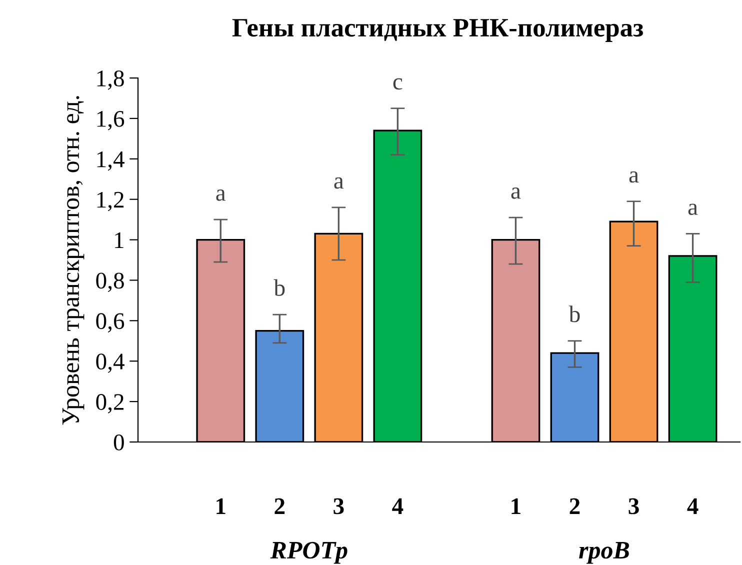 Image resolution: width=742 pixels, height=565 pixels. Describe the element at coordinates (110, 202) in the screenshot. I see `y-tick-label: 1,2` at that location.